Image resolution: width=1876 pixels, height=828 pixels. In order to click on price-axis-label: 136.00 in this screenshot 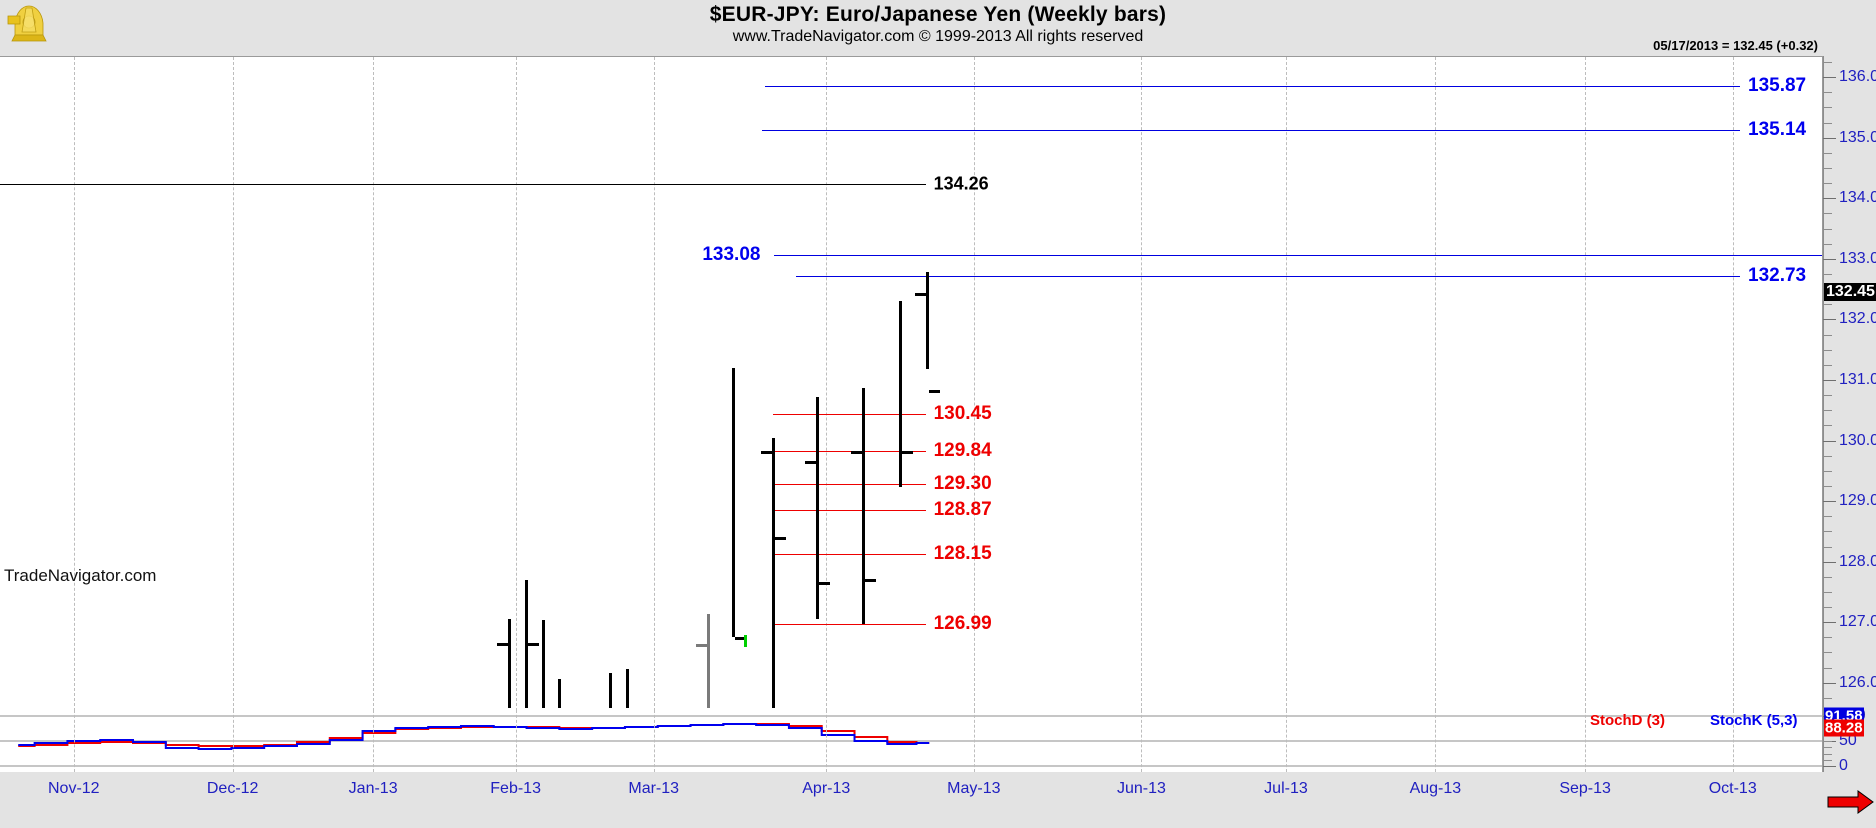, I will do `click(1857, 77)`.